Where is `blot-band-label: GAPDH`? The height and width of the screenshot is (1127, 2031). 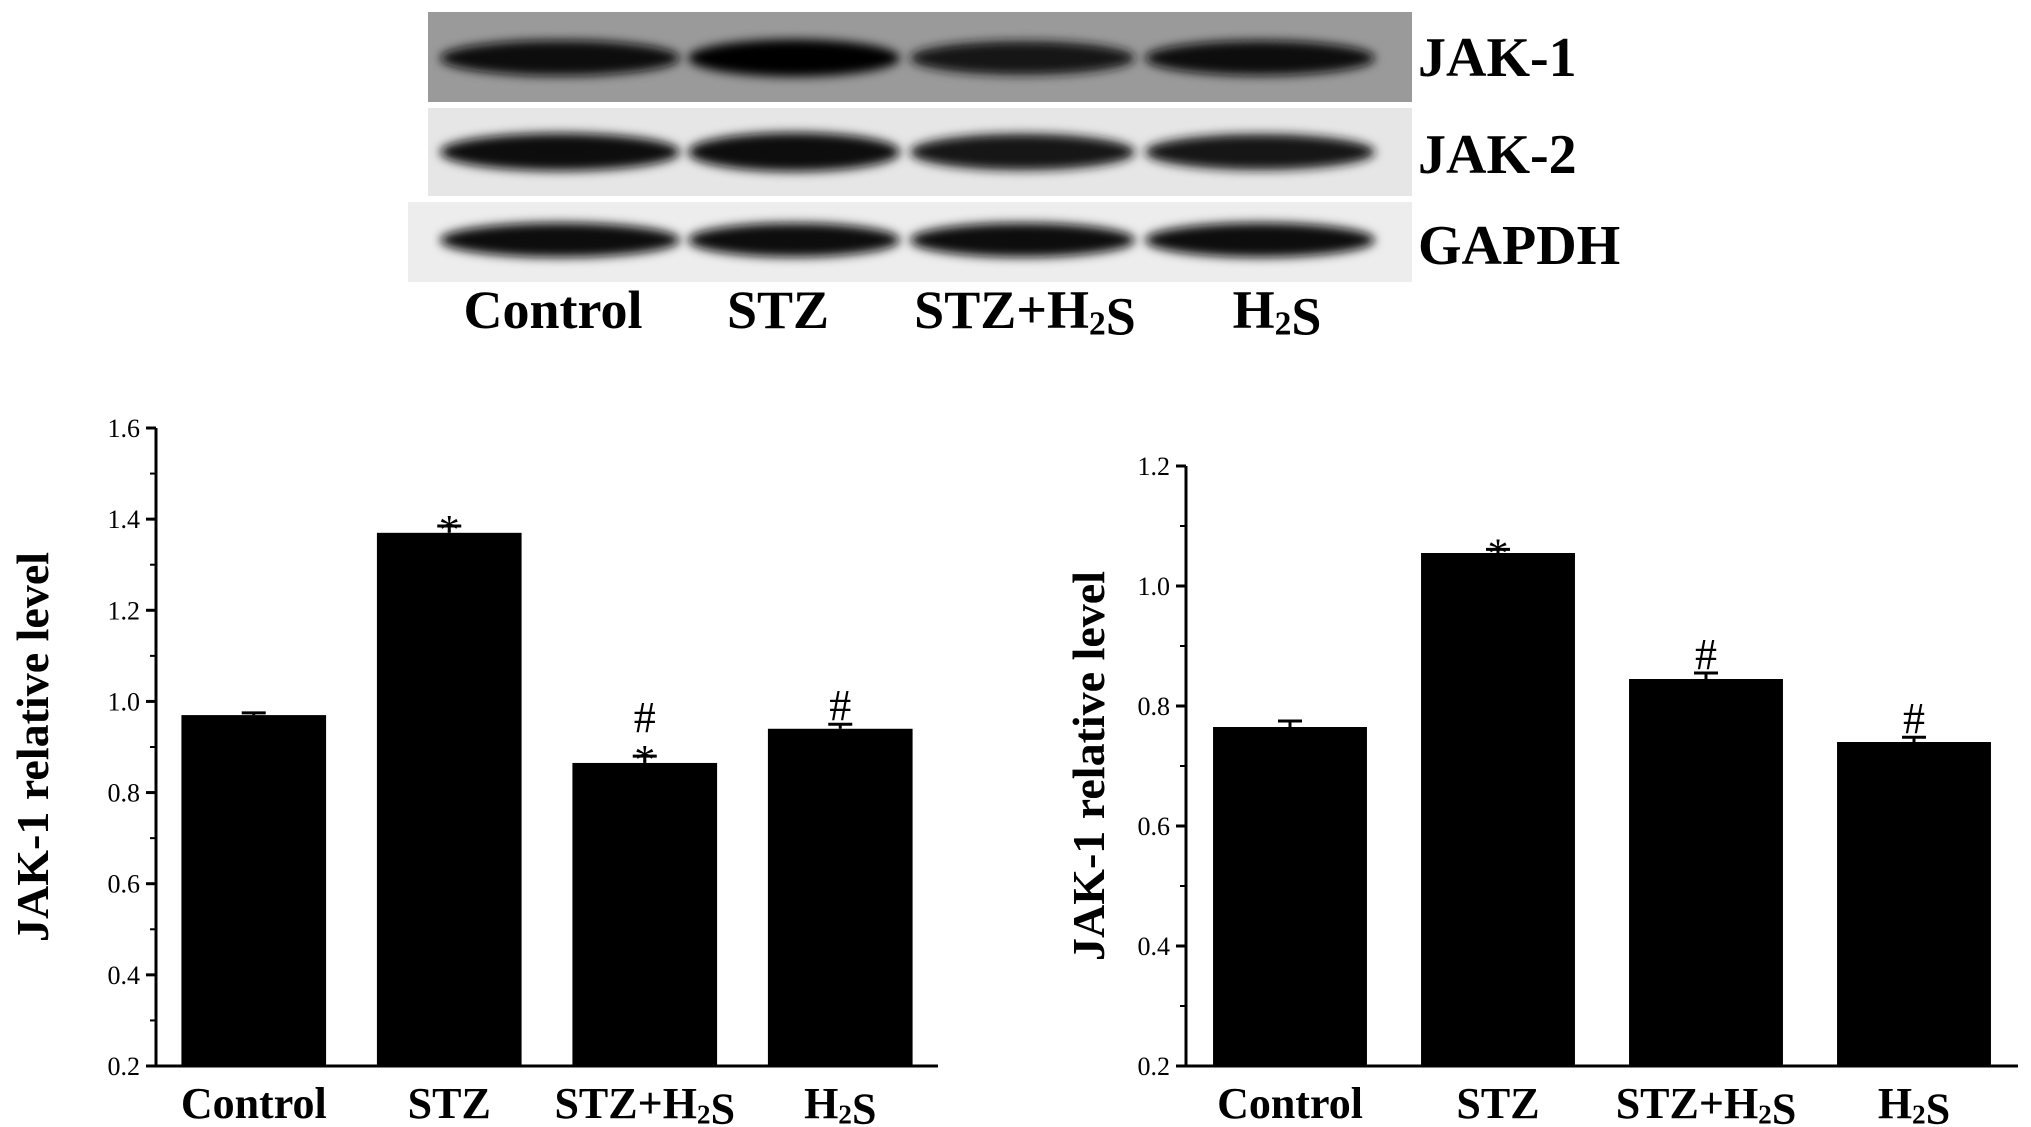 blot-band-label: GAPDH is located at coordinates (1519, 246).